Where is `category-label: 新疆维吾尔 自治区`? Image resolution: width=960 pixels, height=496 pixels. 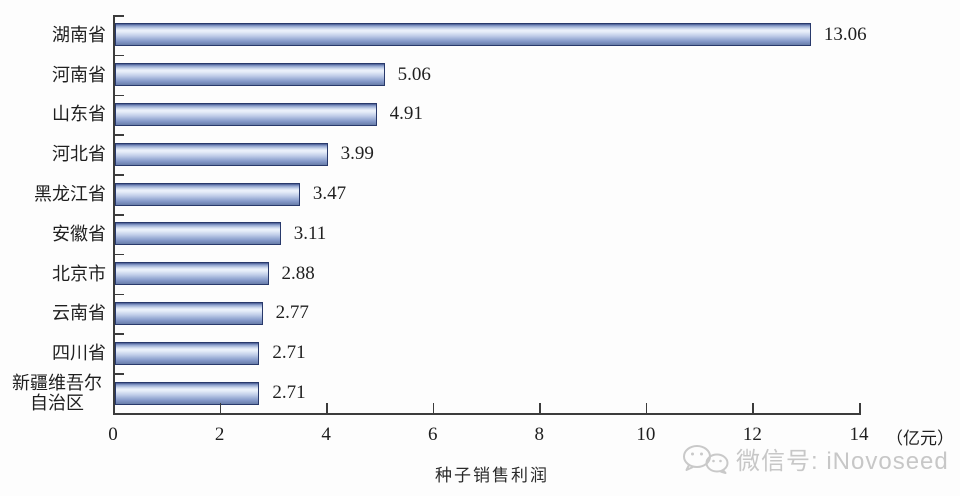
category-label: 新疆维吾尔 自治区 is located at coordinates (57, 393).